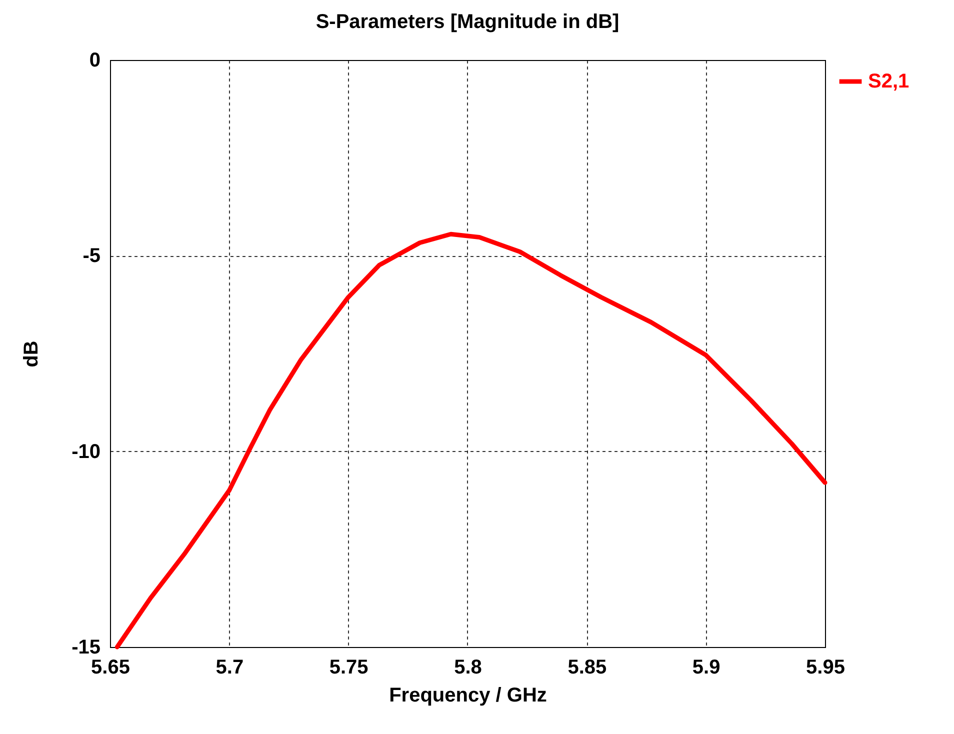  I want to click on x-tick-label: 5.7, so click(230, 667).